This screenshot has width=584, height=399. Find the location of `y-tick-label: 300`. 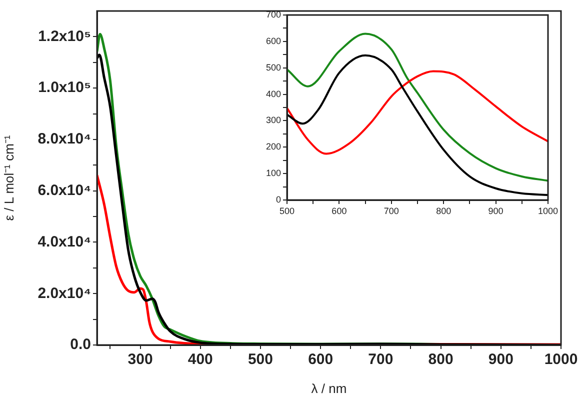

y-tick-label: 300 is located at coordinates (273, 120).